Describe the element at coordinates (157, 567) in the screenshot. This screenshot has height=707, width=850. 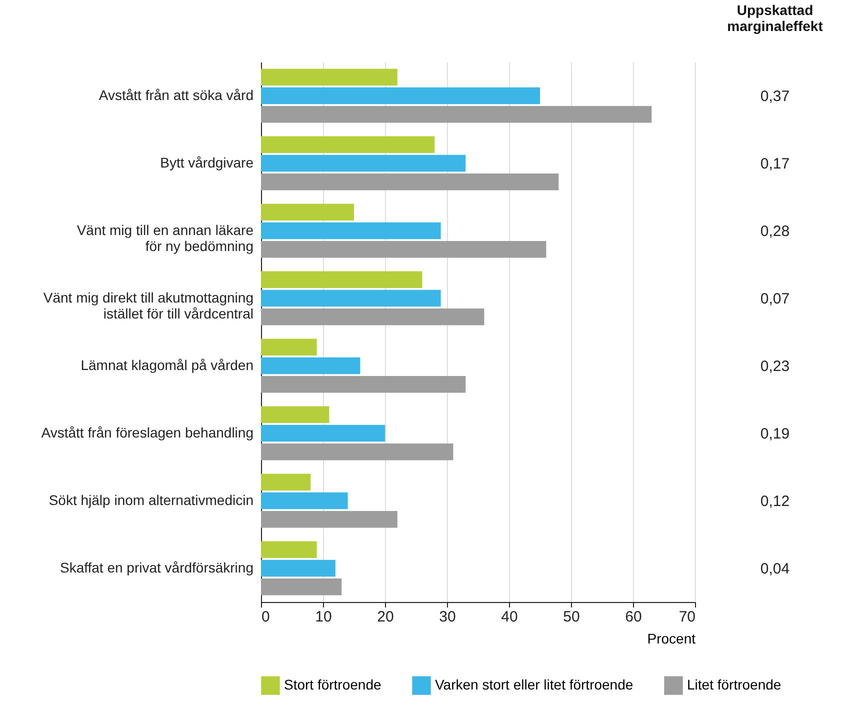
I see `y-tick-label: Skaffat en privat vårdförsäkring` at that location.